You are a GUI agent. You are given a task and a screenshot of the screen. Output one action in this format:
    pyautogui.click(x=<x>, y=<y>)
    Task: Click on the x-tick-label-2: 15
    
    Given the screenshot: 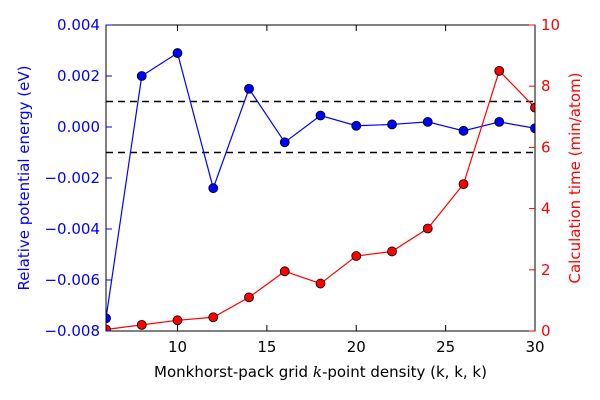 What is the action you would take?
    pyautogui.click(x=266, y=347)
    